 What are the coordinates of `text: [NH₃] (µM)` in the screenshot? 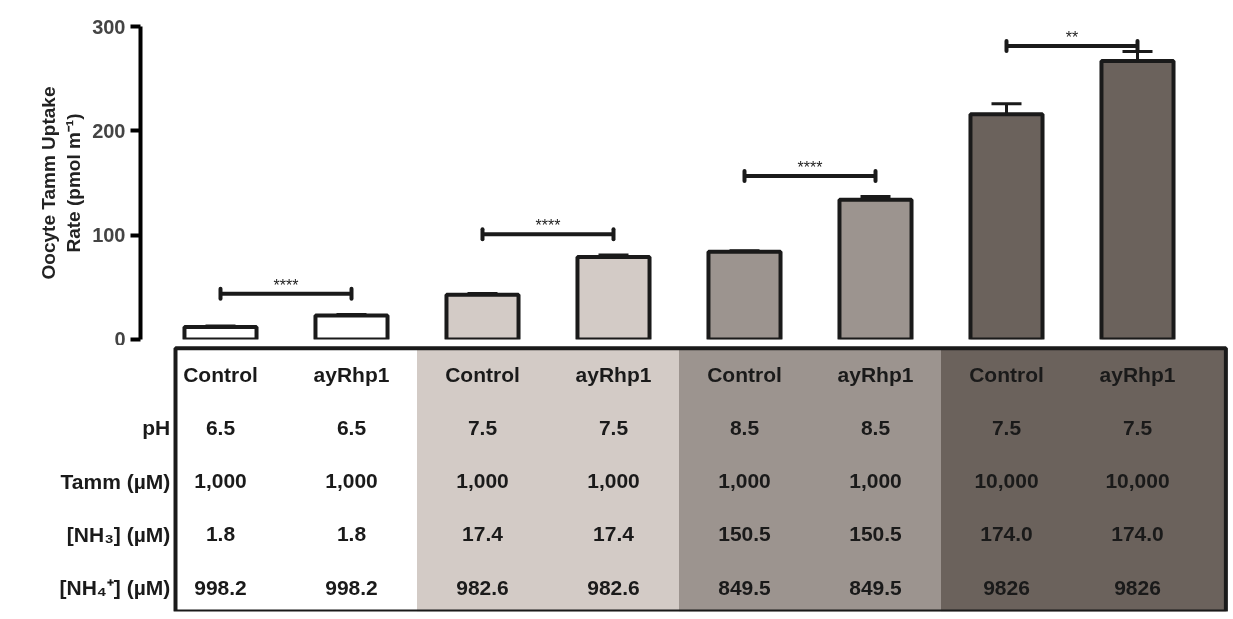 It's located at (118, 534).